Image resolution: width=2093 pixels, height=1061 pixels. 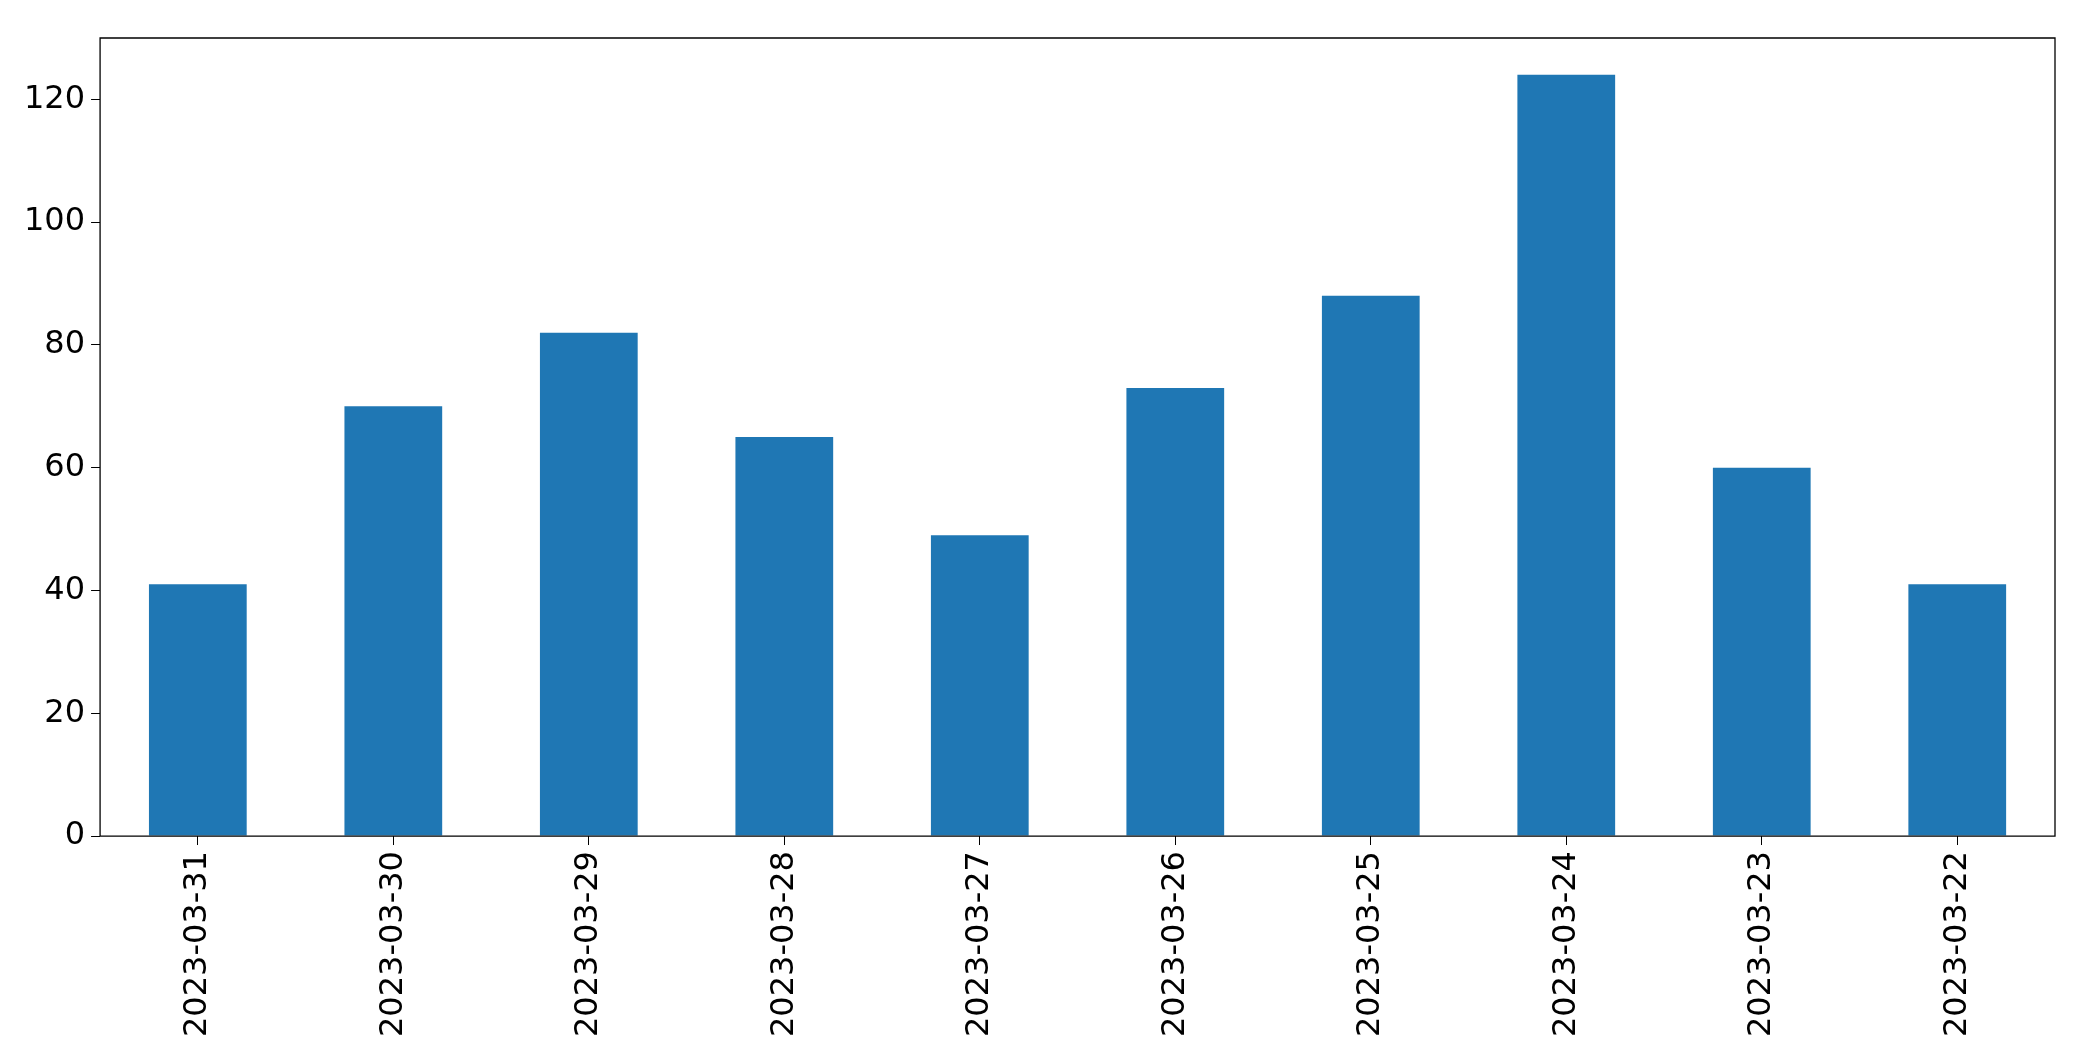 What do you see at coordinates (75, 833) in the screenshot?
I see `y-tick-label: 0` at bounding box center [75, 833].